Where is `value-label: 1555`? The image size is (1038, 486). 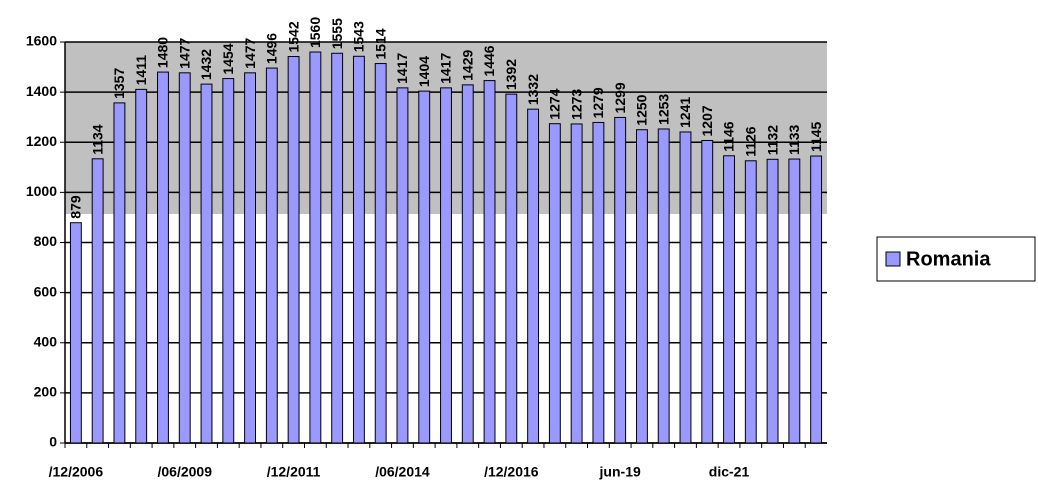
value-label: 1555 is located at coordinates (337, 33).